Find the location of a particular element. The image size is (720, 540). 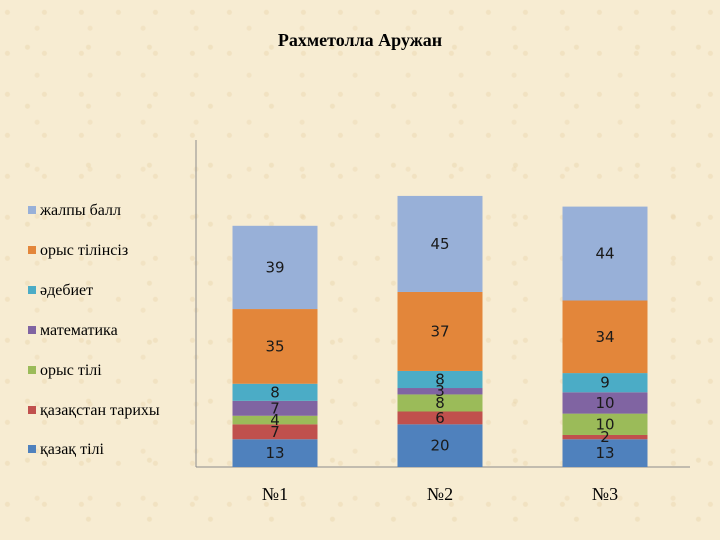

legend-label: орыс тілі is located at coordinates (71, 370).